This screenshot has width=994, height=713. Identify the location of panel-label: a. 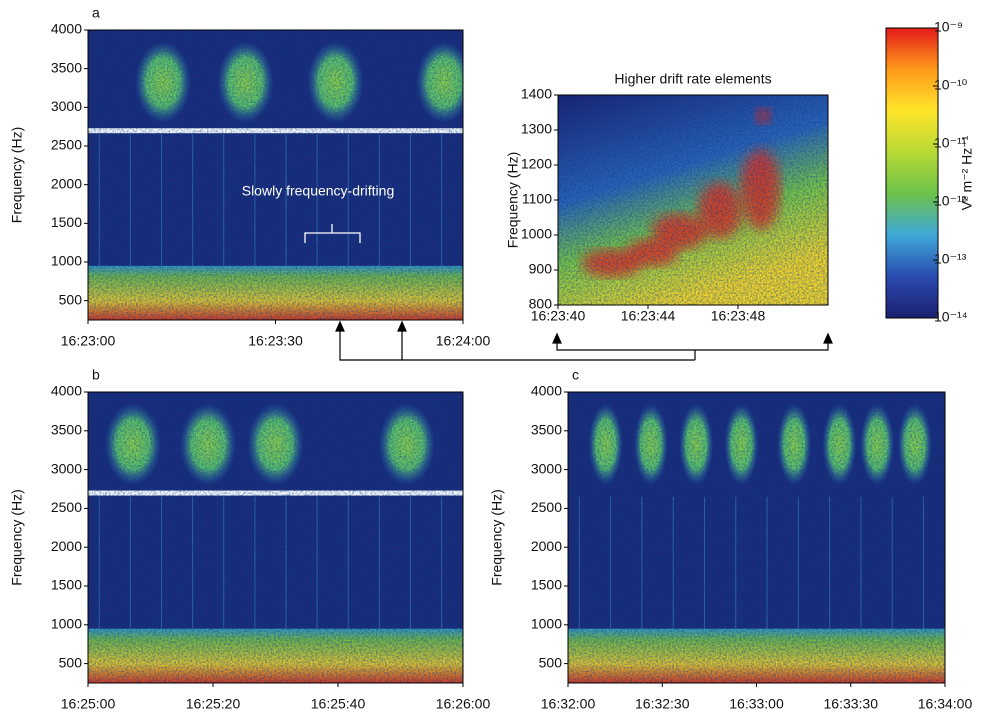
(96, 13).